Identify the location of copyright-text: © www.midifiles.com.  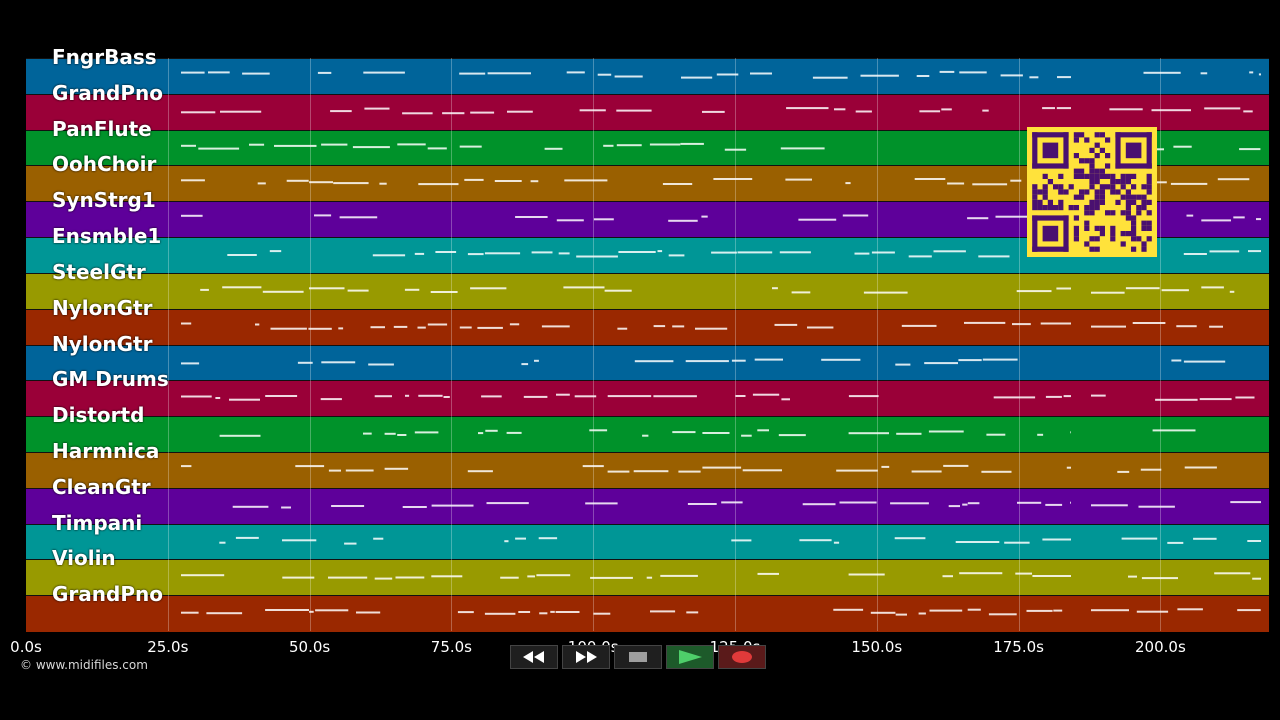
(84, 665).